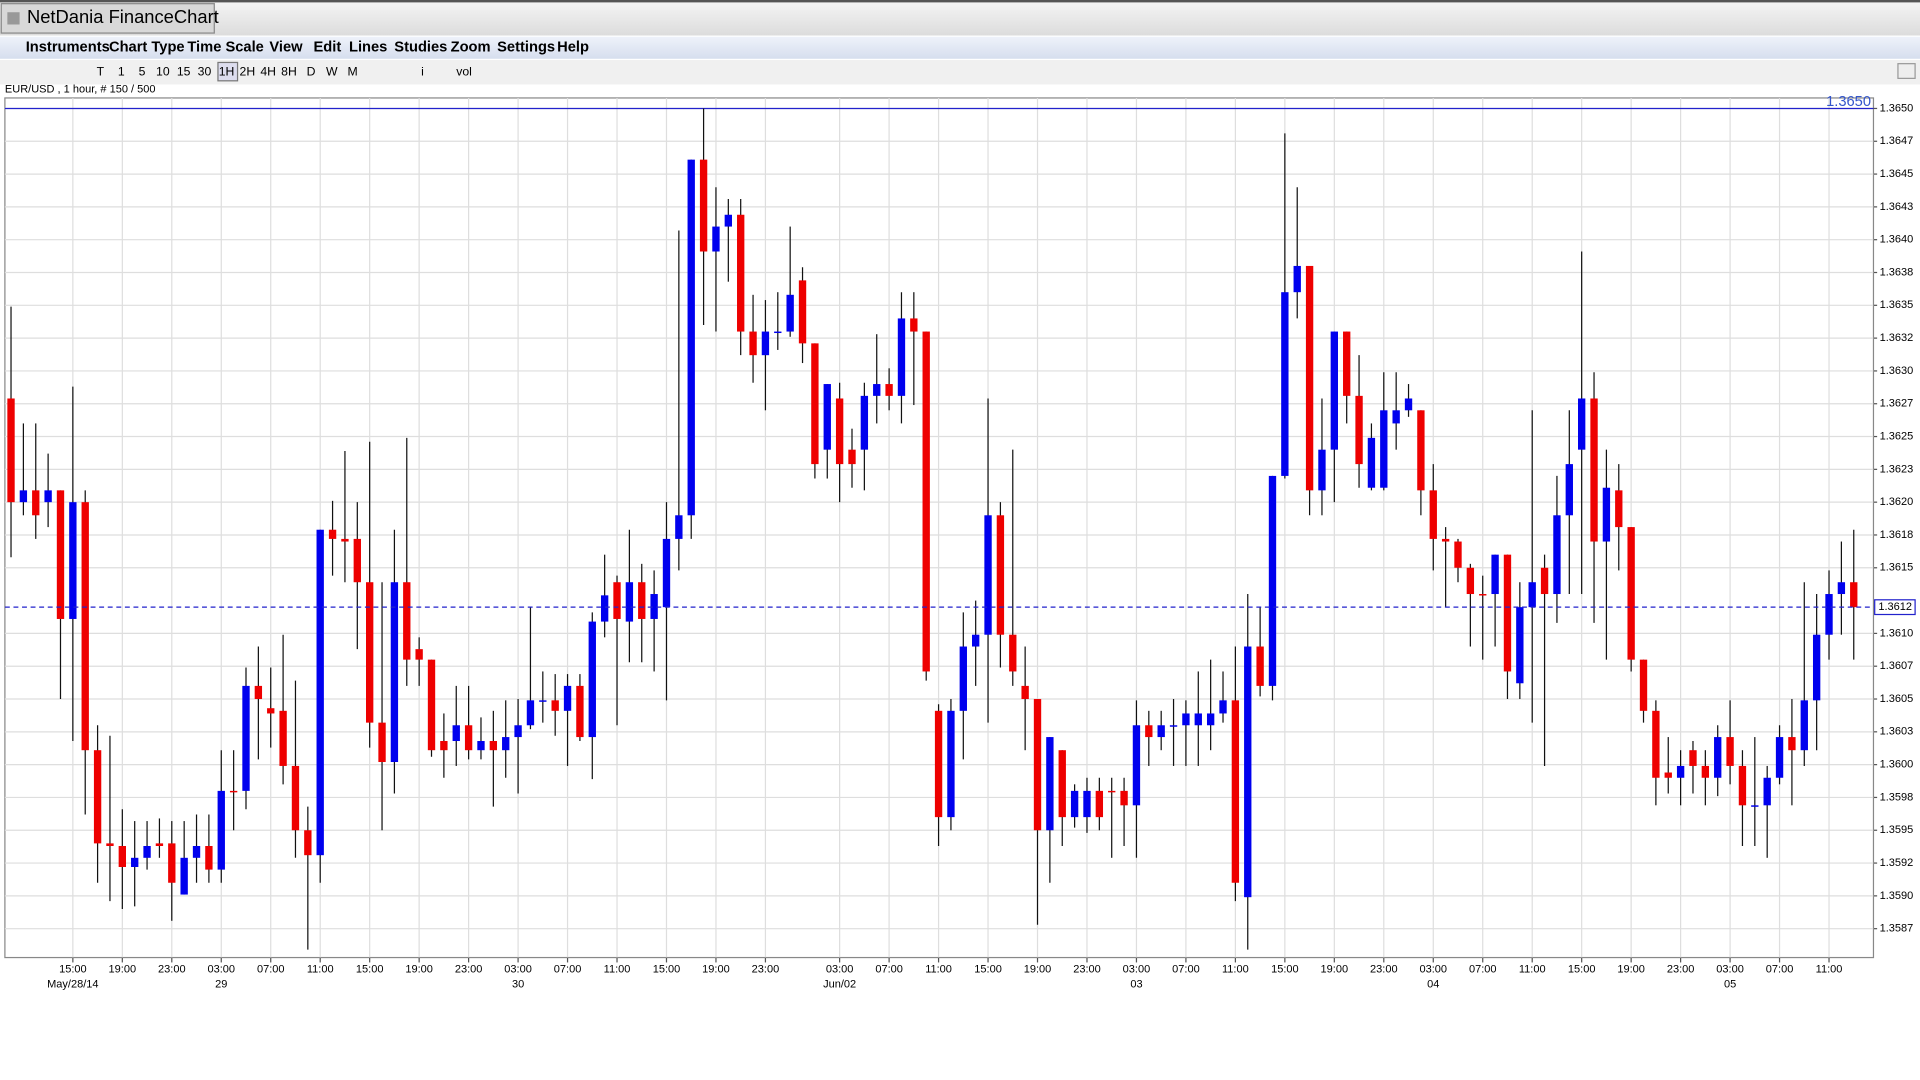  Describe the element at coordinates (248, 71) in the screenshot. I see `toolbar-button: 2H` at that location.